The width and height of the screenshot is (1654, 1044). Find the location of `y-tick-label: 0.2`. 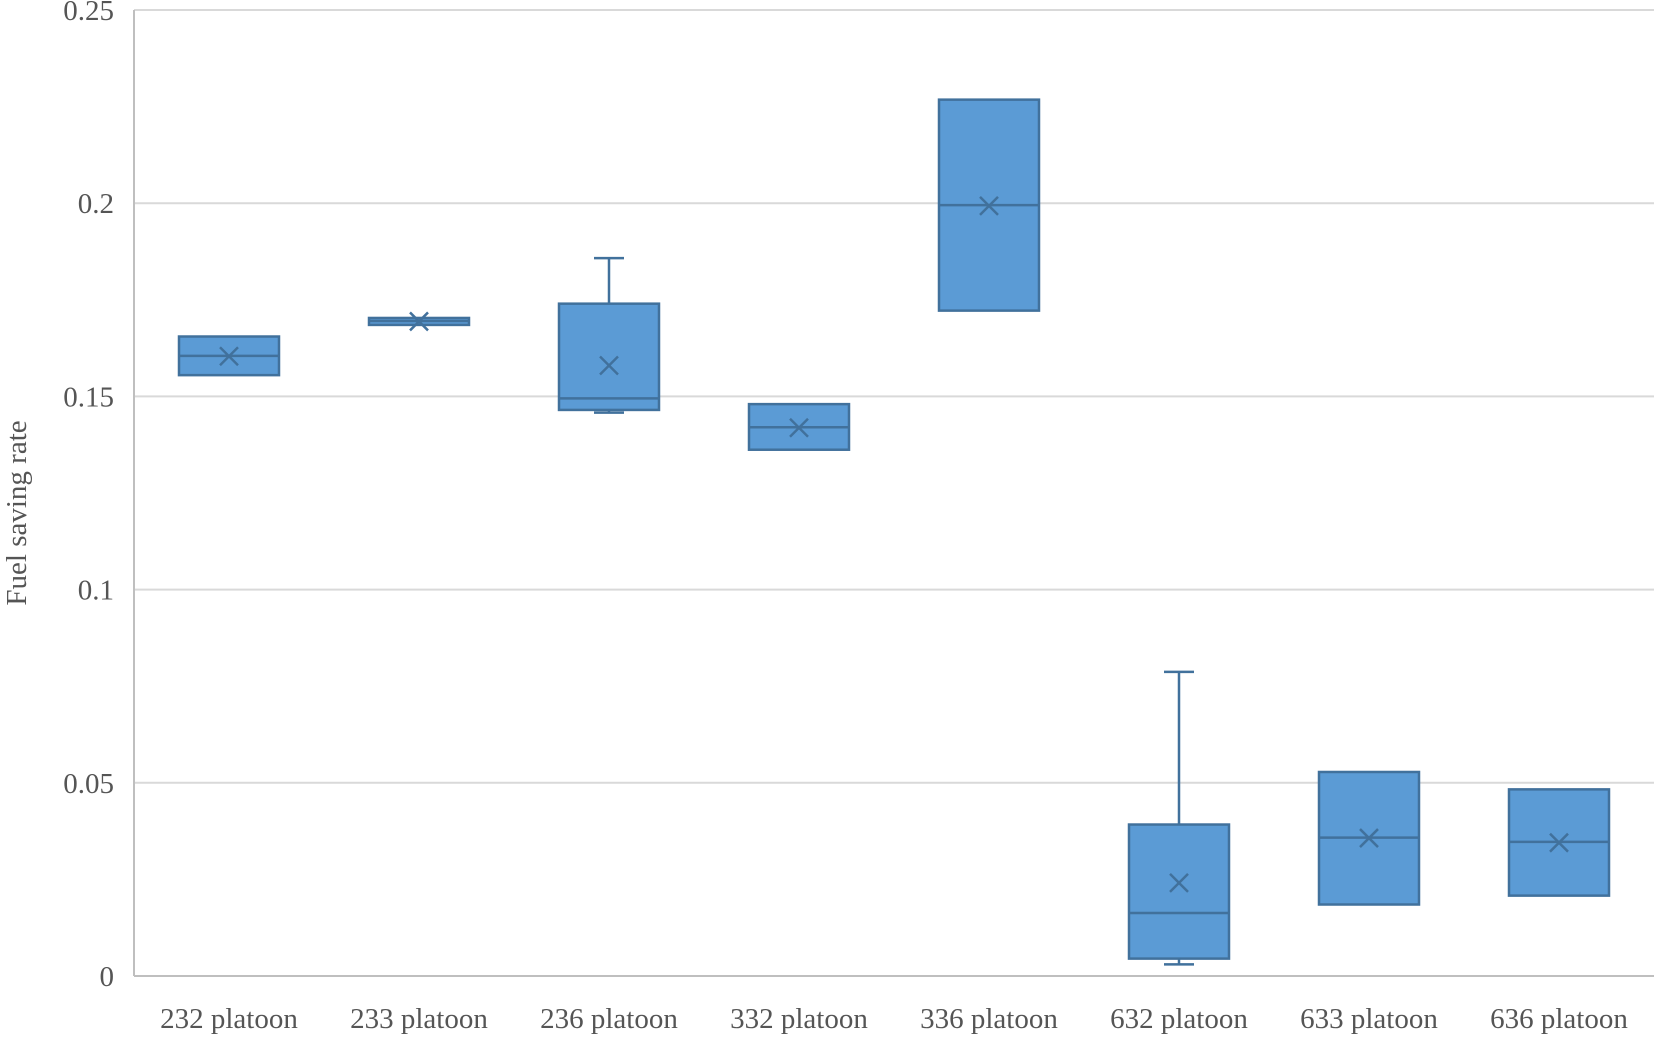

y-tick-label: 0.2 is located at coordinates (96, 204).